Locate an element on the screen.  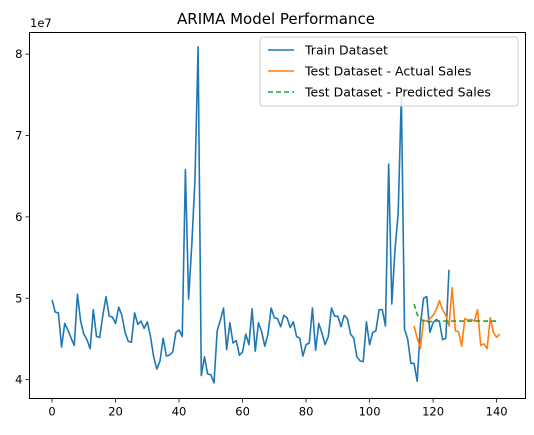
legend-label-actual: Test Dataset - Actual Sales is located at coordinates (387, 71).